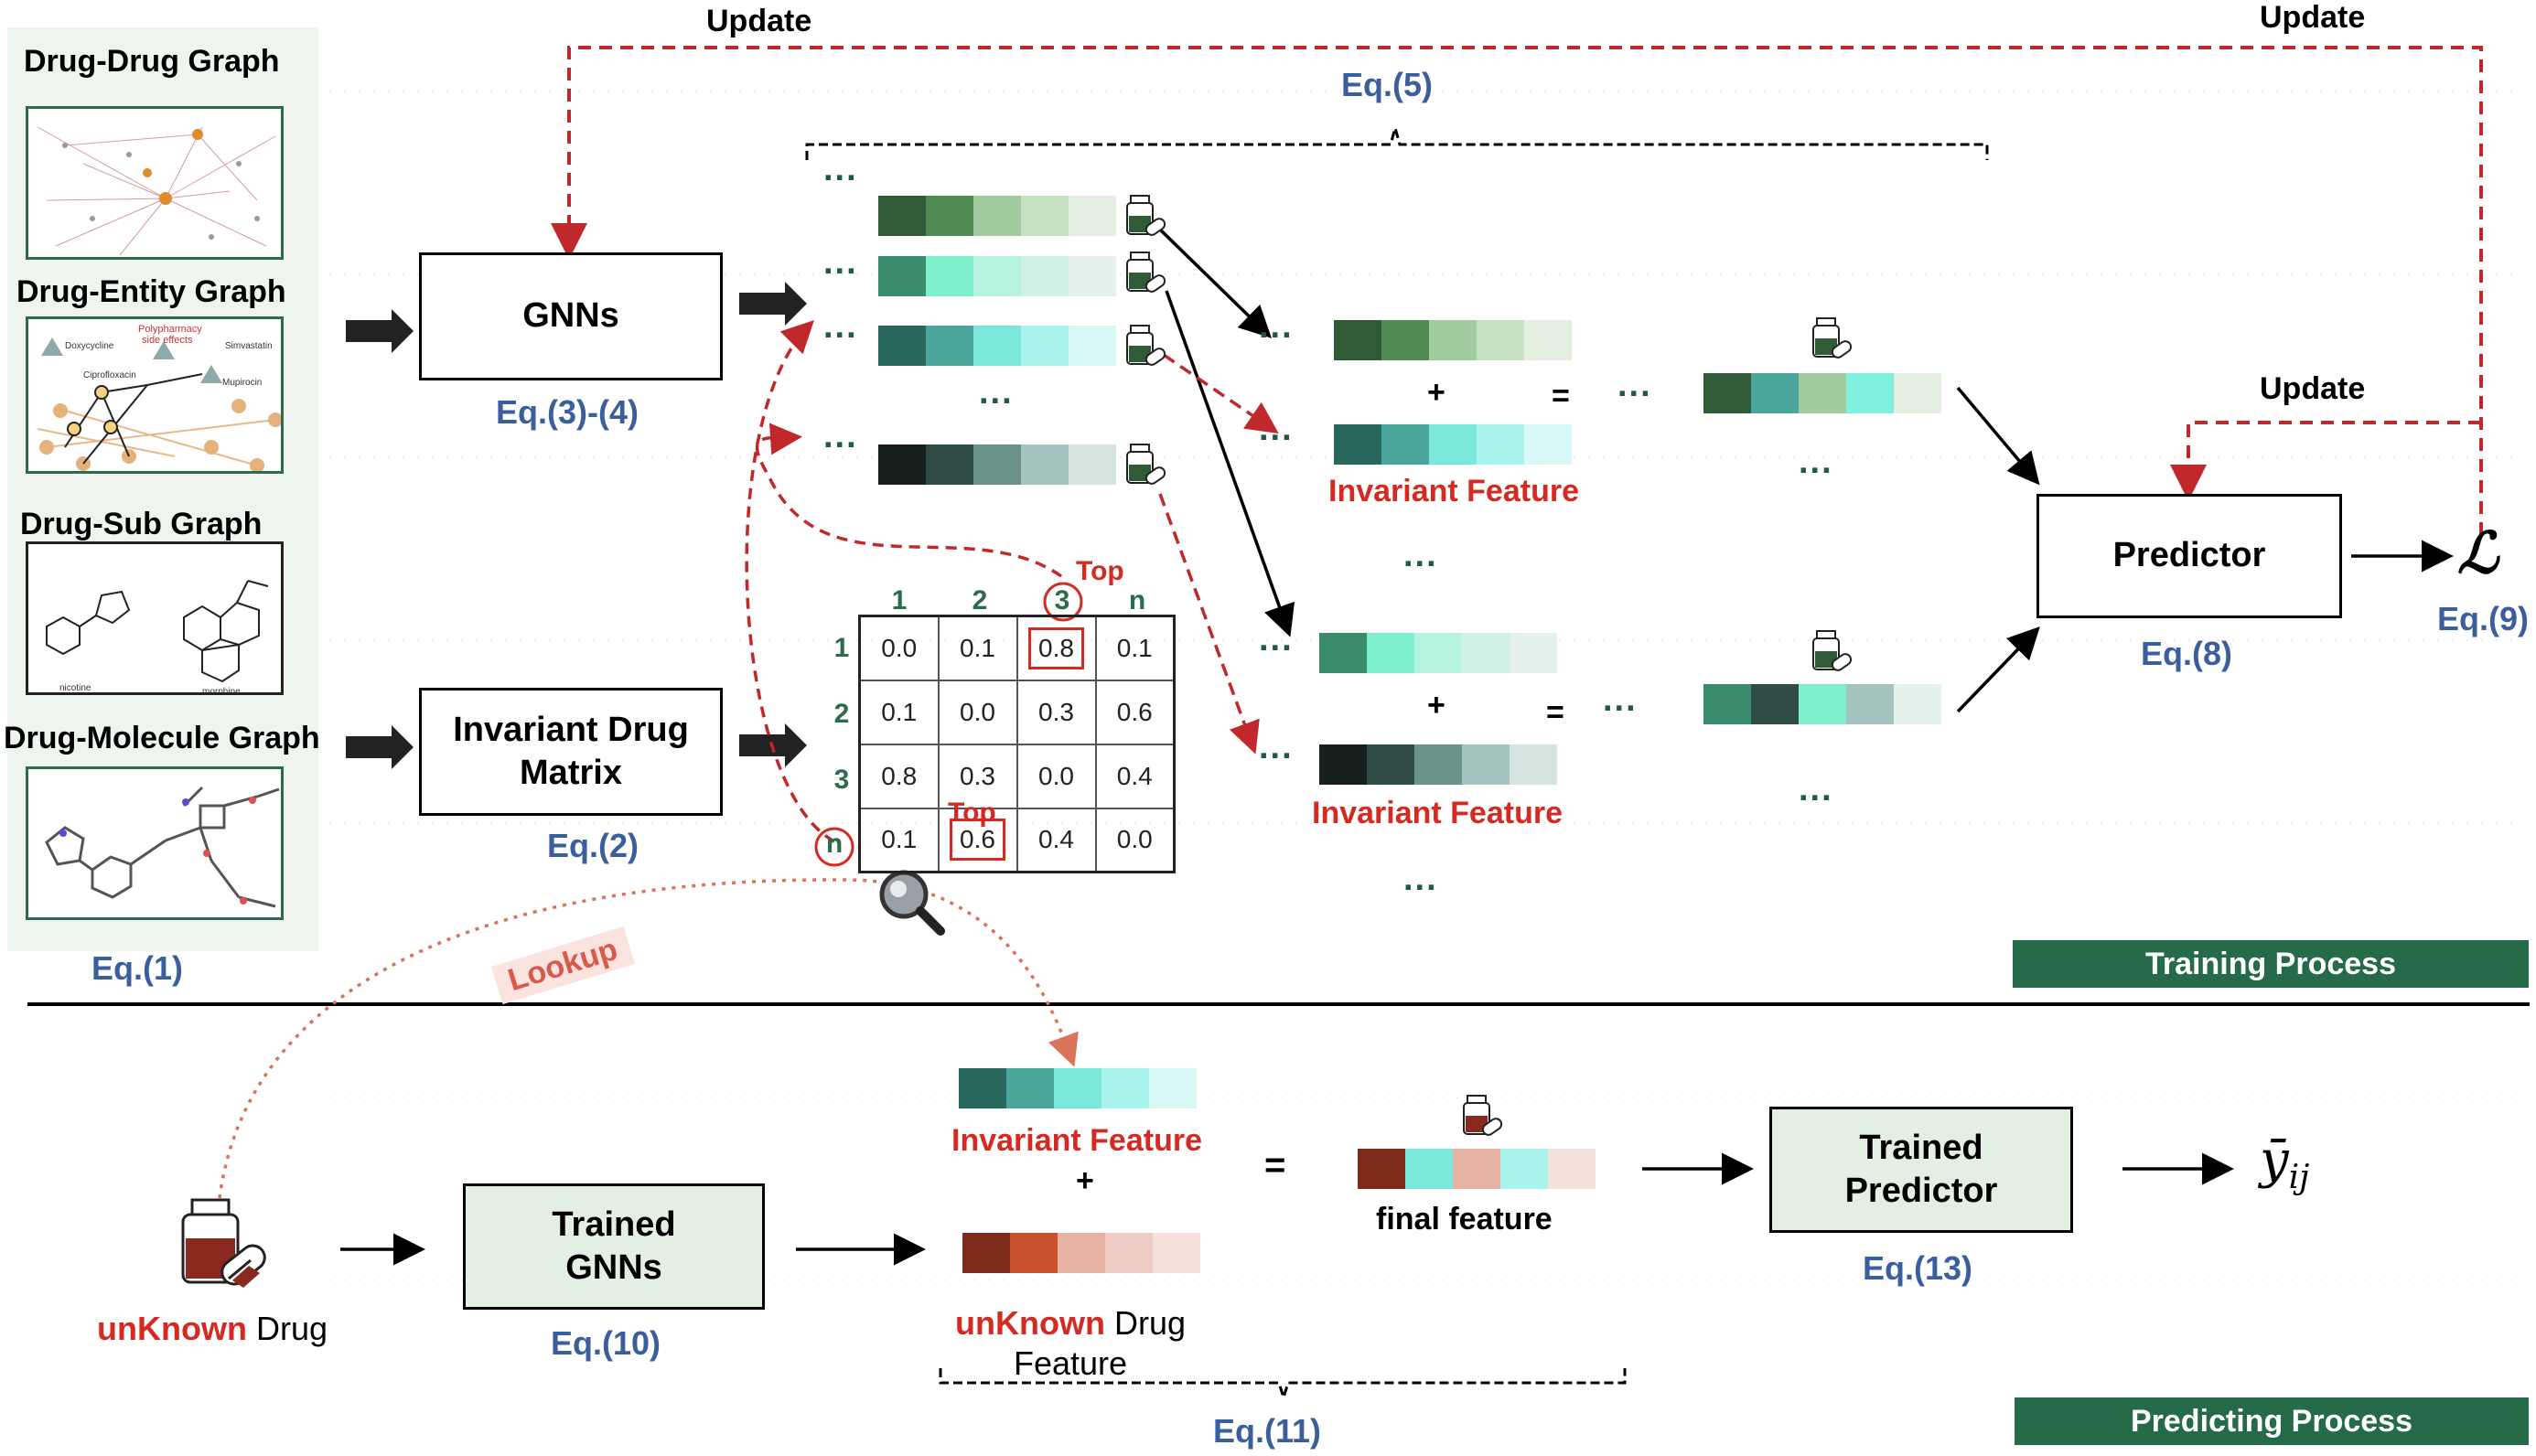 This screenshot has height=1456, width=2536. What do you see at coordinates (977, 840) in the screenshot?
I see `matrix-cell-highlight: 0.6` at bounding box center [977, 840].